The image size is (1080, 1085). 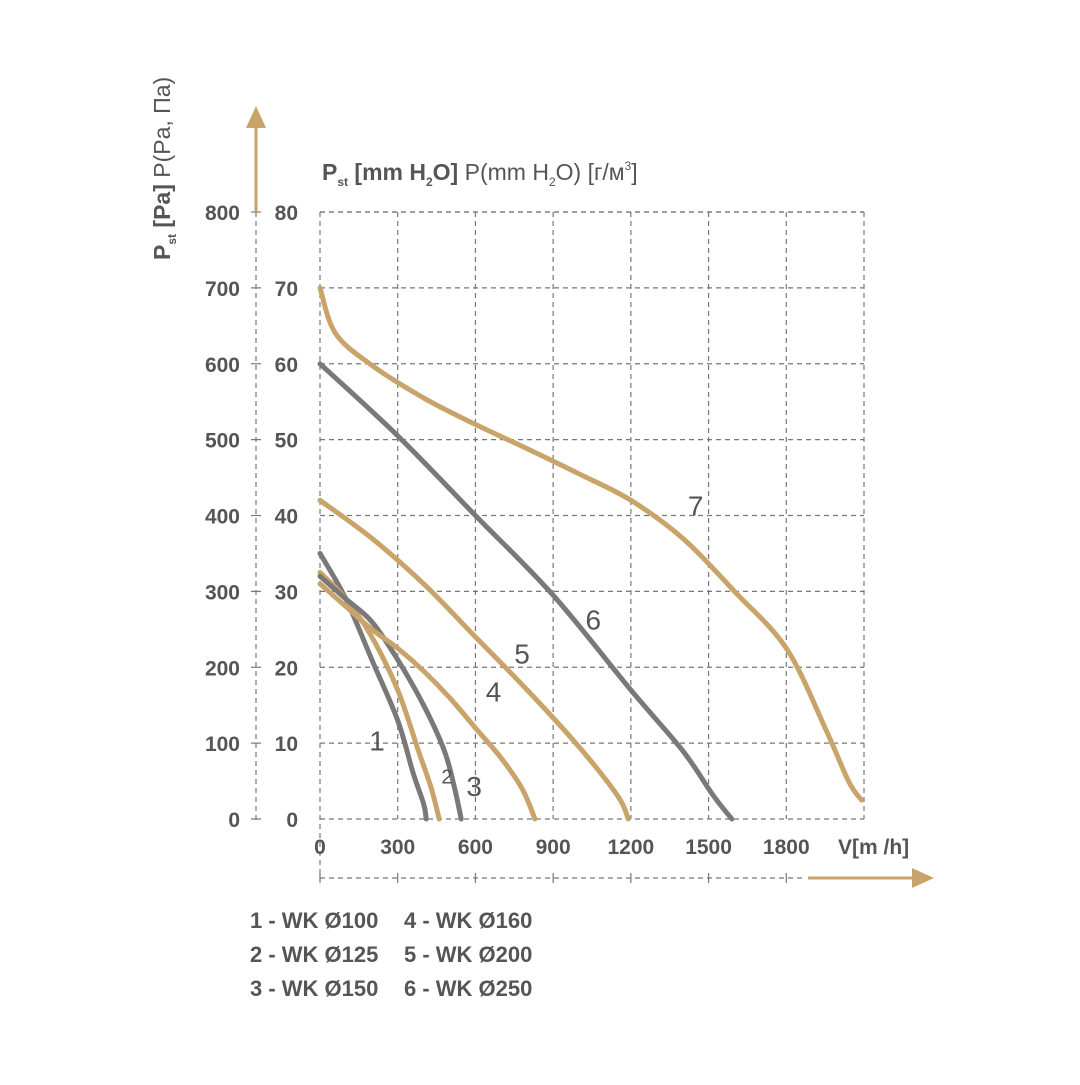 I want to click on y-tick-label-right: 70, so click(x=286, y=289).